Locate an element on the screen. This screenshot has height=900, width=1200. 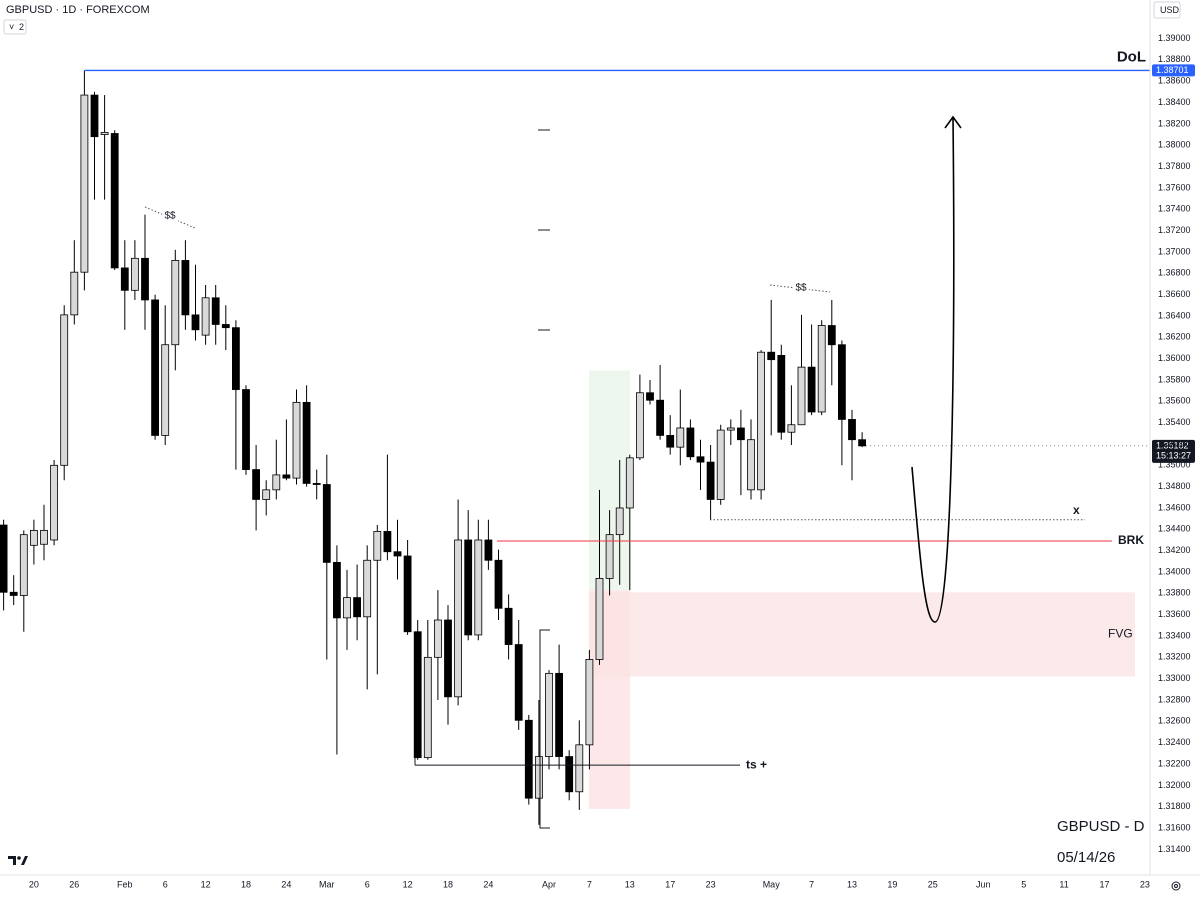
dol-price-tag is located at coordinates (1173, 70).